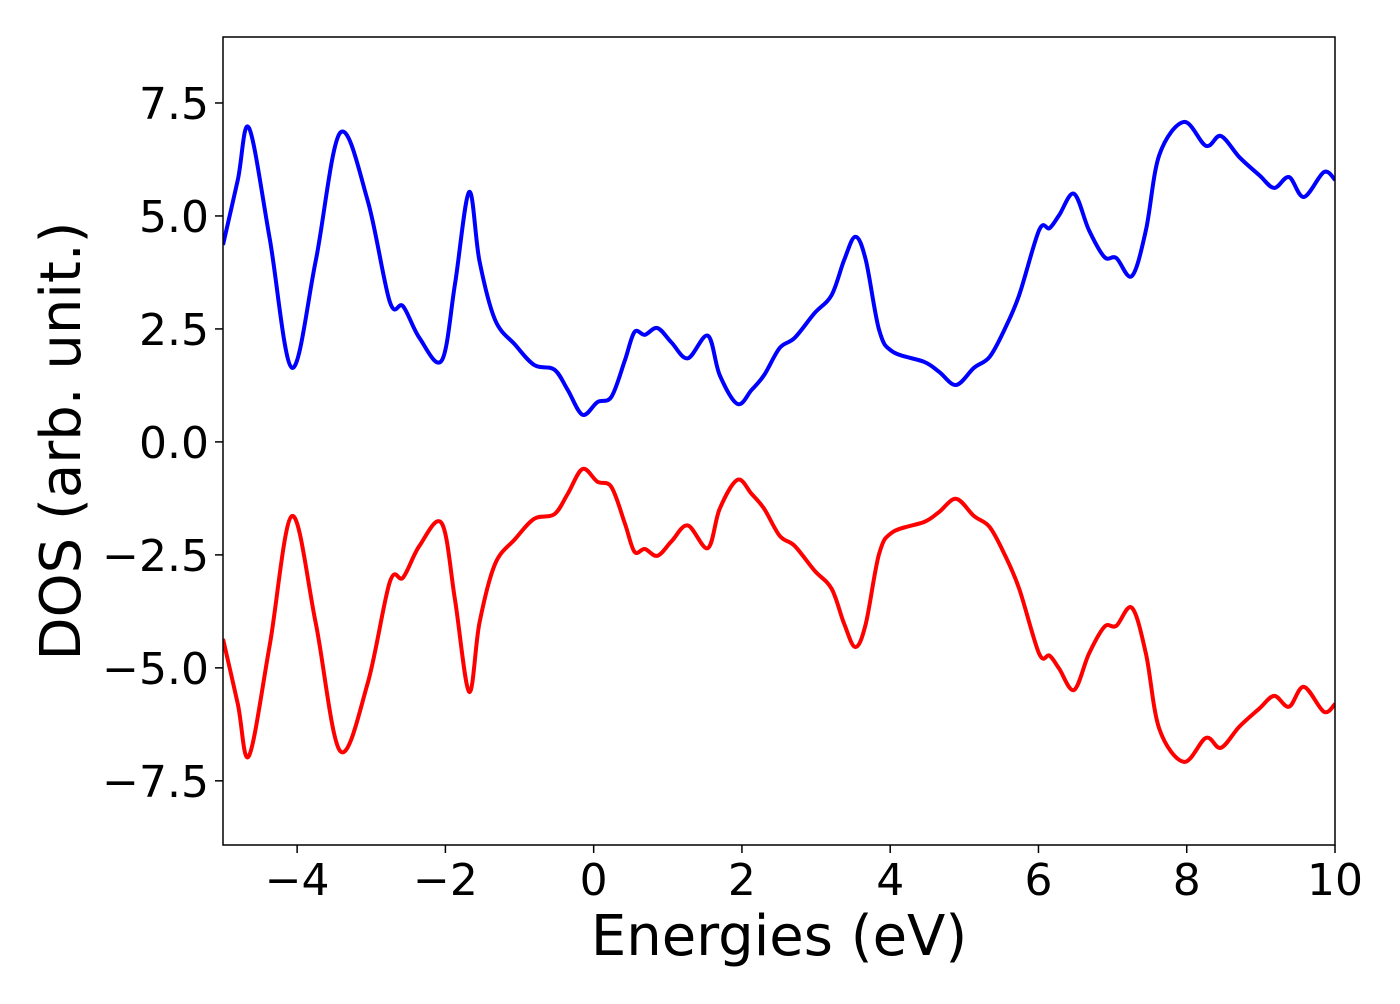 This screenshot has height=1004, width=1400. I want to click on y-axis-label: DOS (arb. unit.), so click(61, 440).